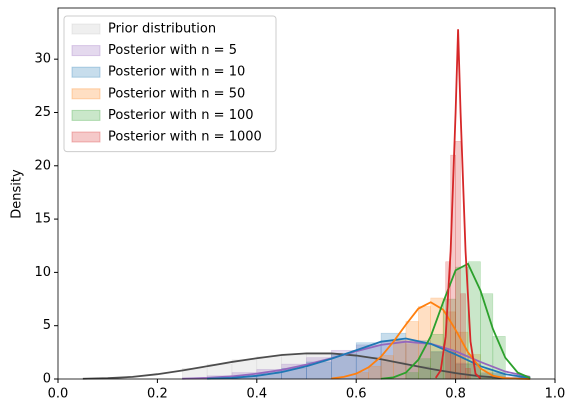  What do you see at coordinates (176, 72) in the screenshot?
I see `legend-label: Posterior with n = 10` at bounding box center [176, 72].